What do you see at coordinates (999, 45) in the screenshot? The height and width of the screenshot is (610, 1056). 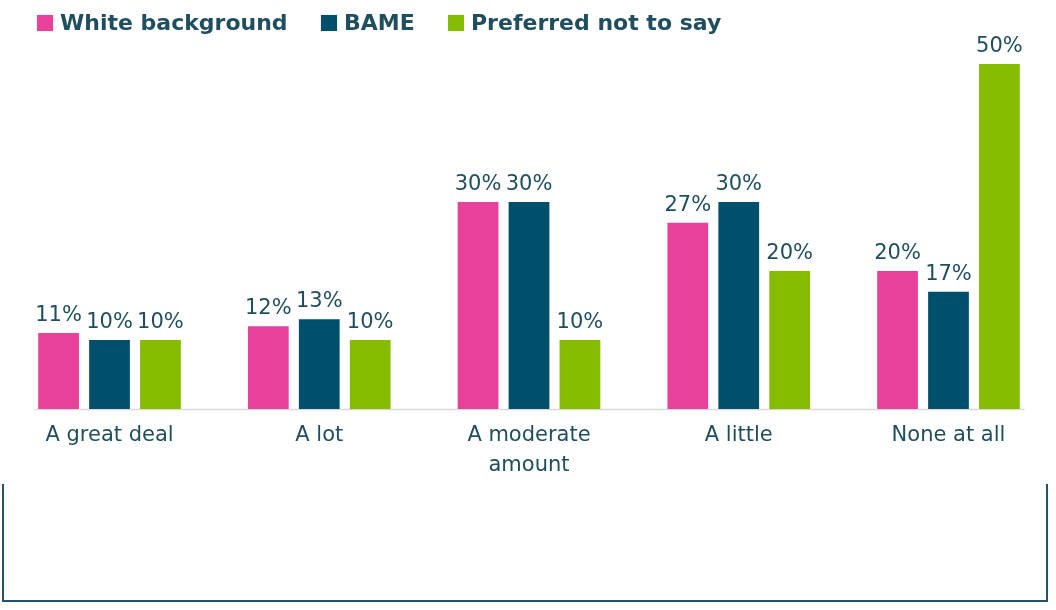 I see `data-label: 50%` at bounding box center [999, 45].